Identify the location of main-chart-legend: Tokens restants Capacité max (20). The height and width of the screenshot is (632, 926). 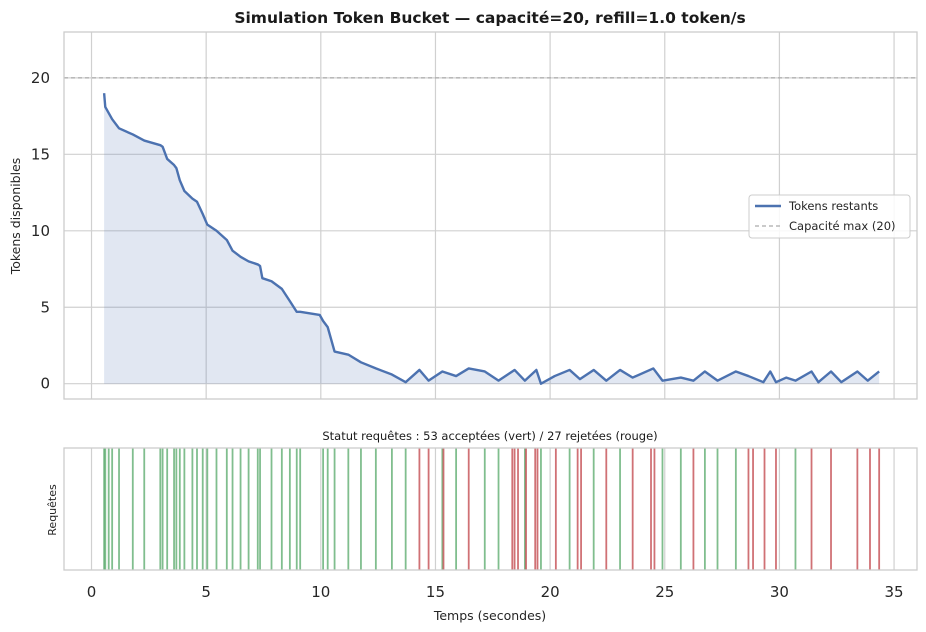
(829, 216).